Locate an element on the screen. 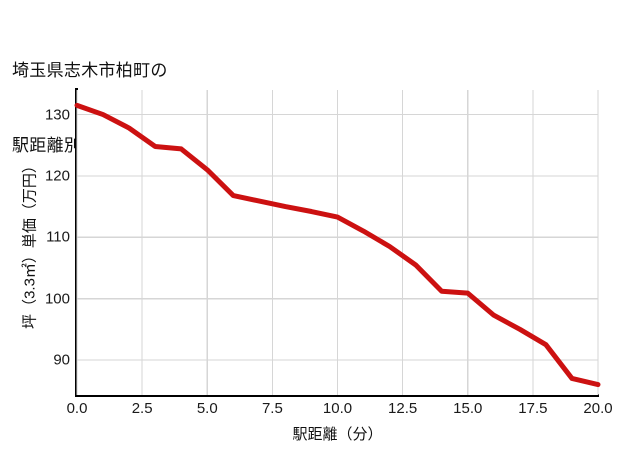 This screenshot has width=621, height=465. x-tick-label: 10.0 is located at coordinates (337, 408).